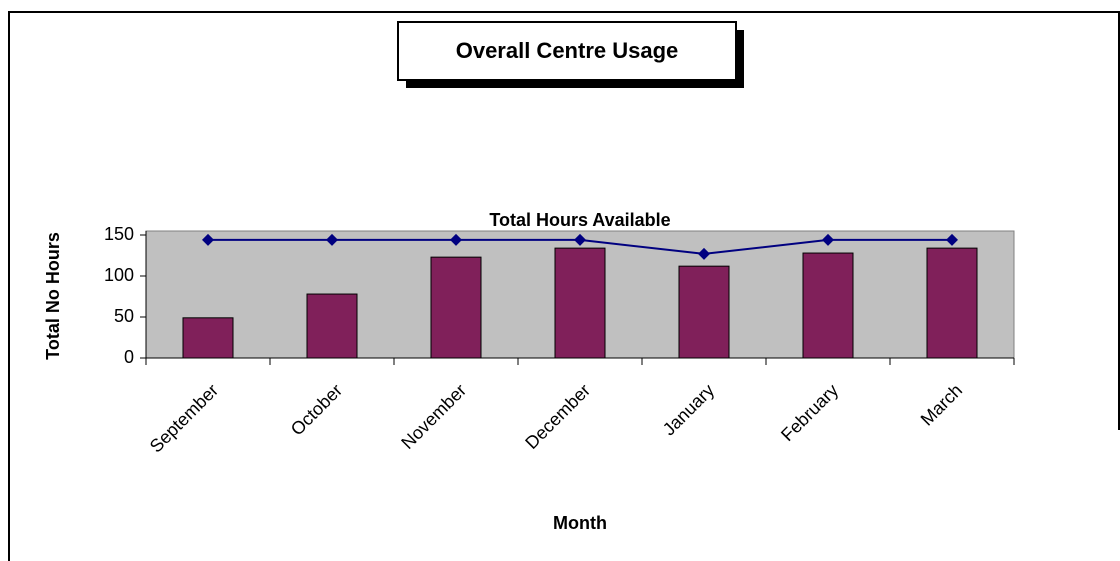 The height and width of the screenshot is (561, 1120). Describe the element at coordinates (119, 275) in the screenshot. I see `y-tick-label: 100` at that location.